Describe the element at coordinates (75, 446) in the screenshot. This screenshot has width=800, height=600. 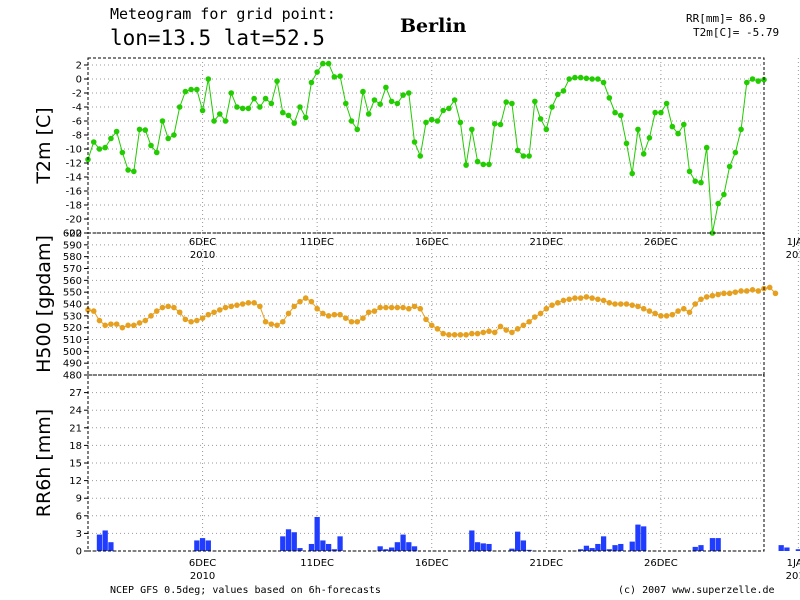
I see `y-tick-label: 18` at that location.